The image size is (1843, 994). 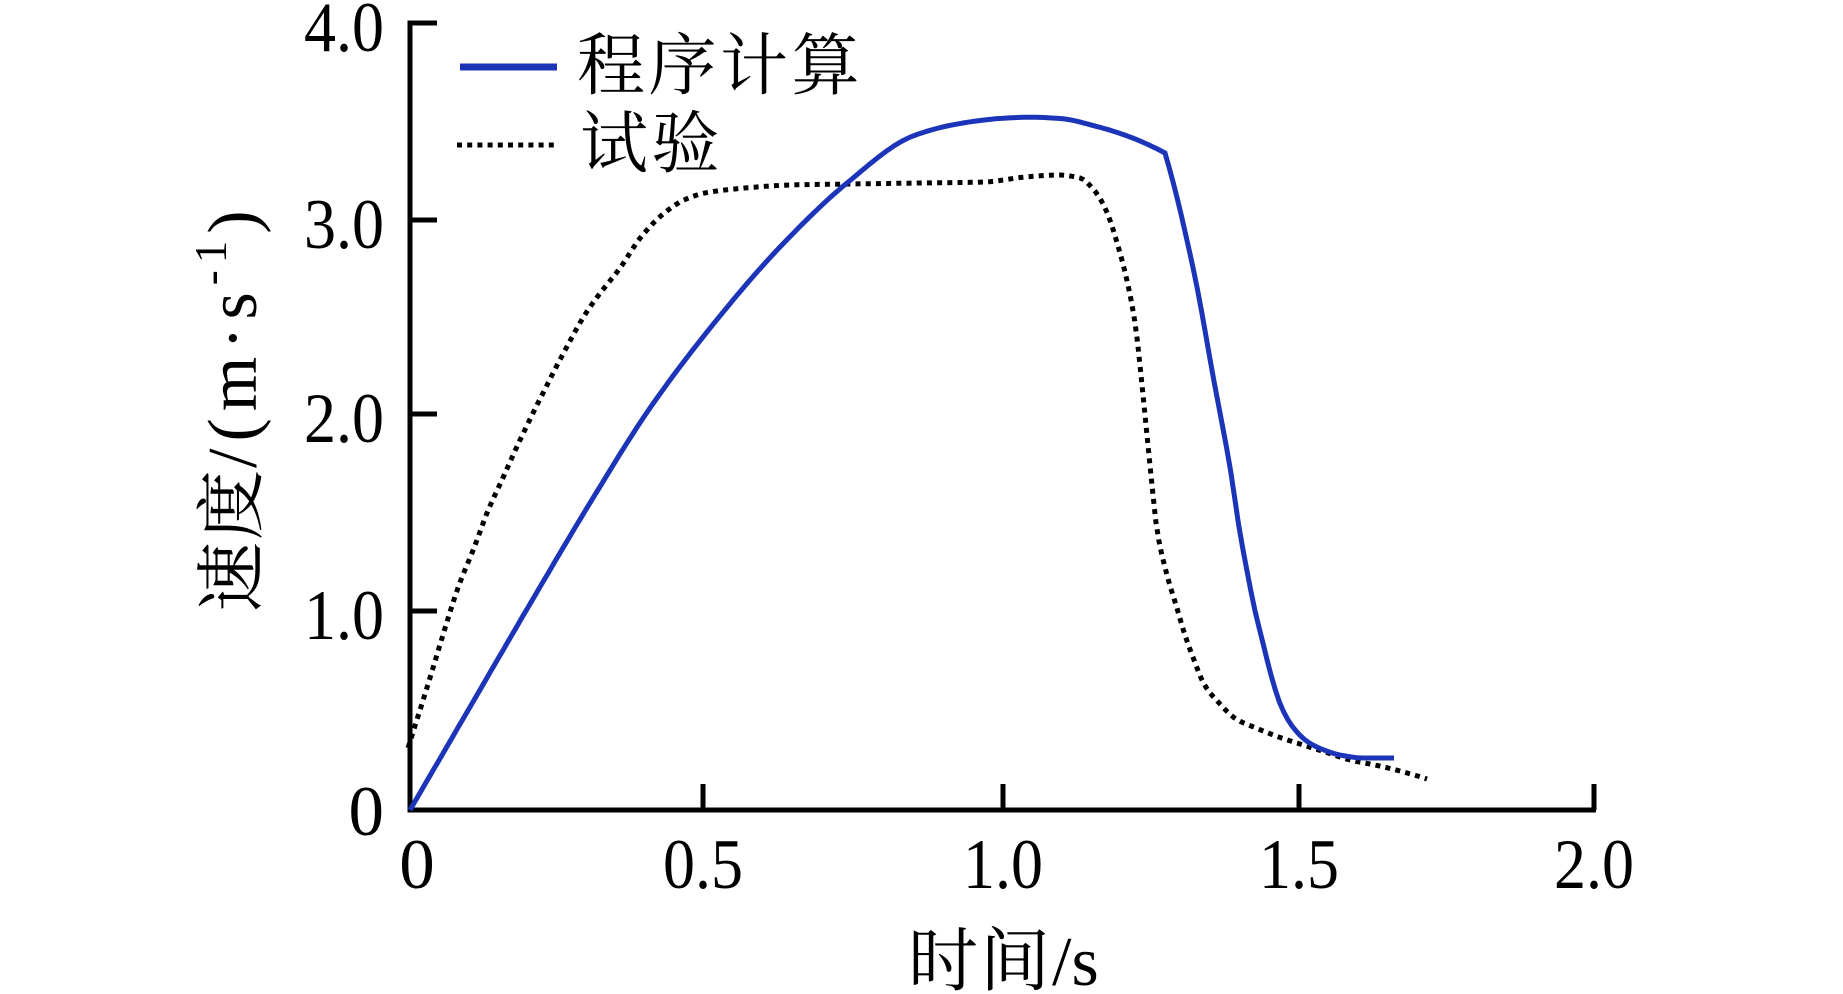 What do you see at coordinates (703, 865) in the screenshot?
I see `svg-text: 0.5` at bounding box center [703, 865].